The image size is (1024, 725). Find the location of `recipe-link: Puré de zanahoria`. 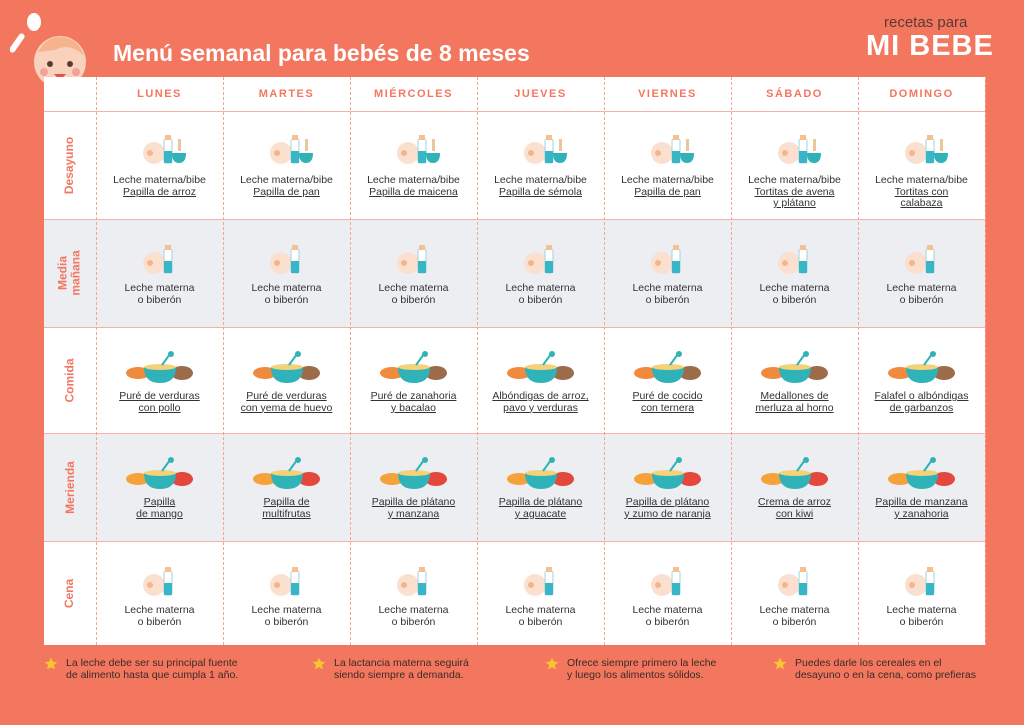

recipe-link: Puré de zanahoria is located at coordinates (413, 396).